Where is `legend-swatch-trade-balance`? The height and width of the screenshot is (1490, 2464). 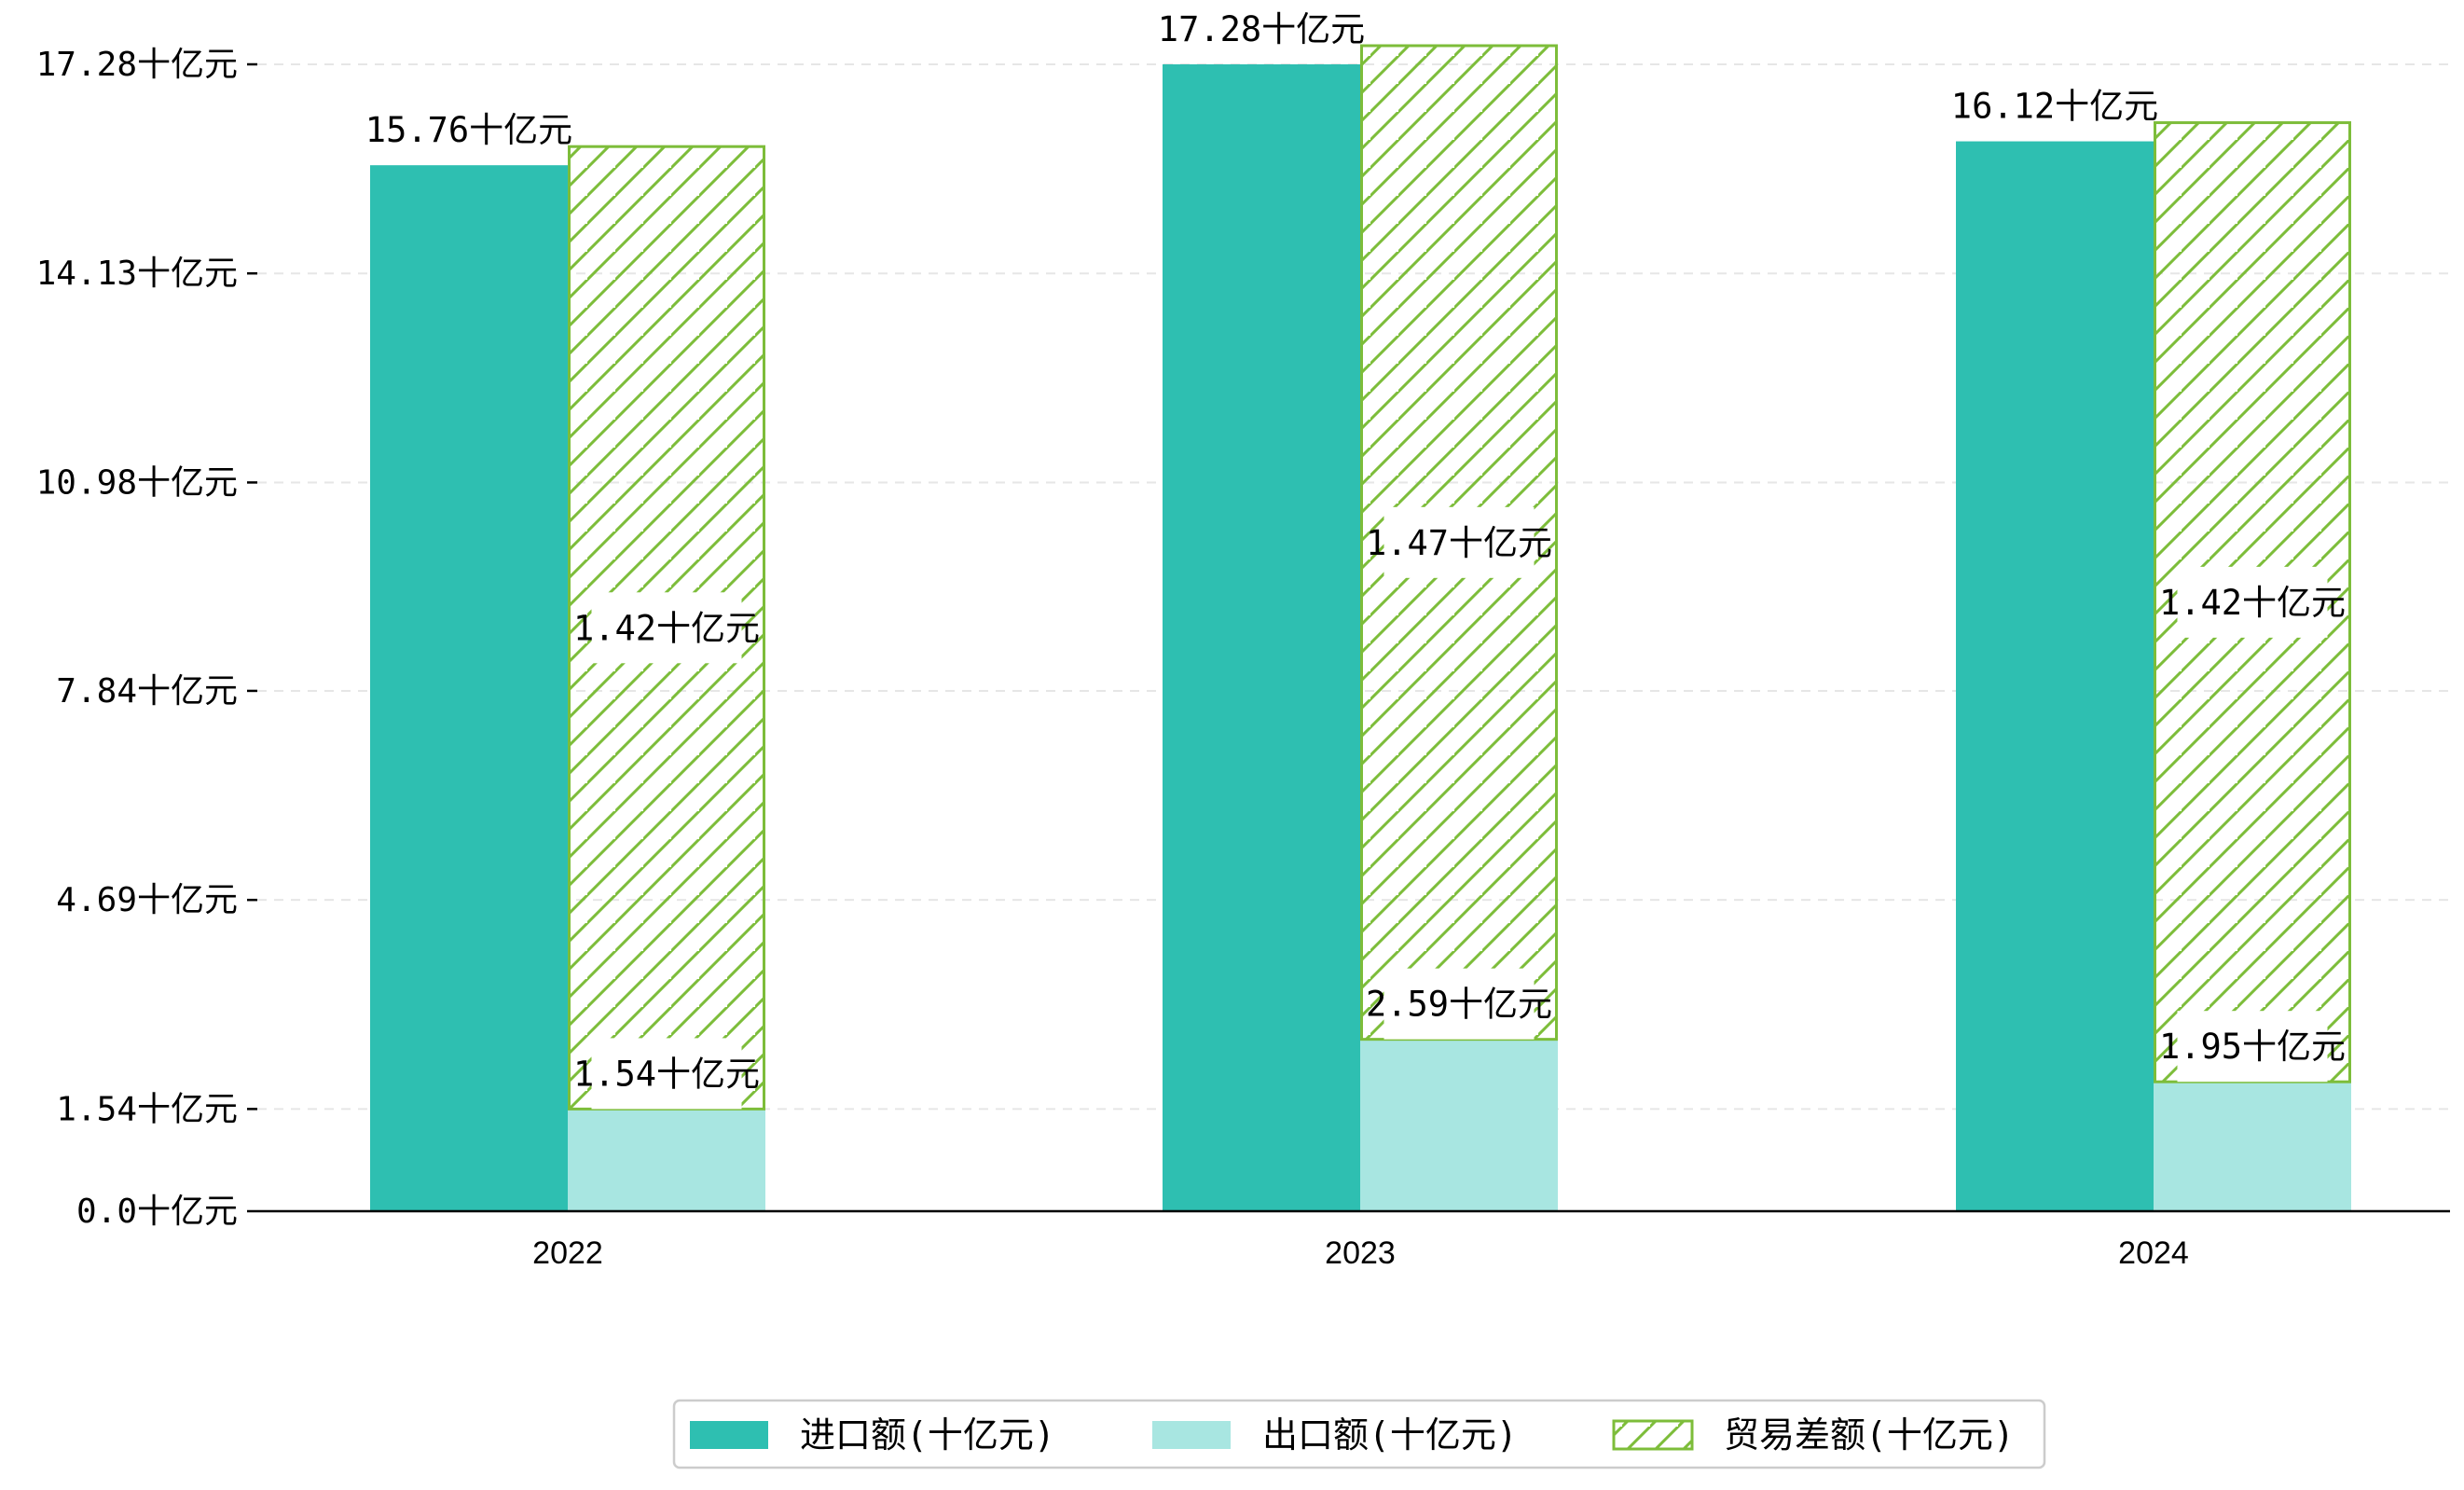
legend-swatch-trade-balance is located at coordinates (1653, 1435).